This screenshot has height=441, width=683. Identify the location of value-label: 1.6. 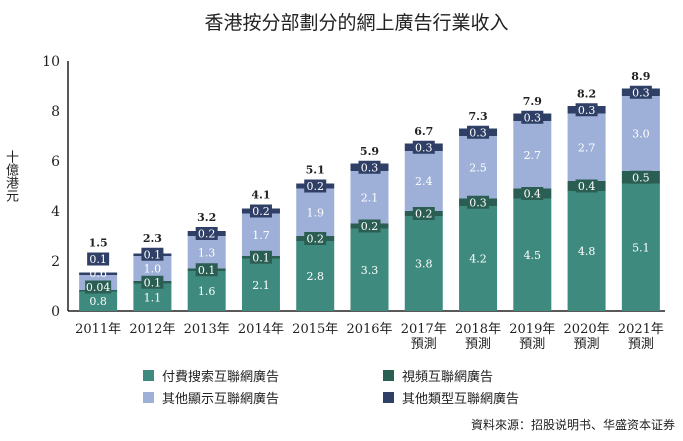
(207, 291).